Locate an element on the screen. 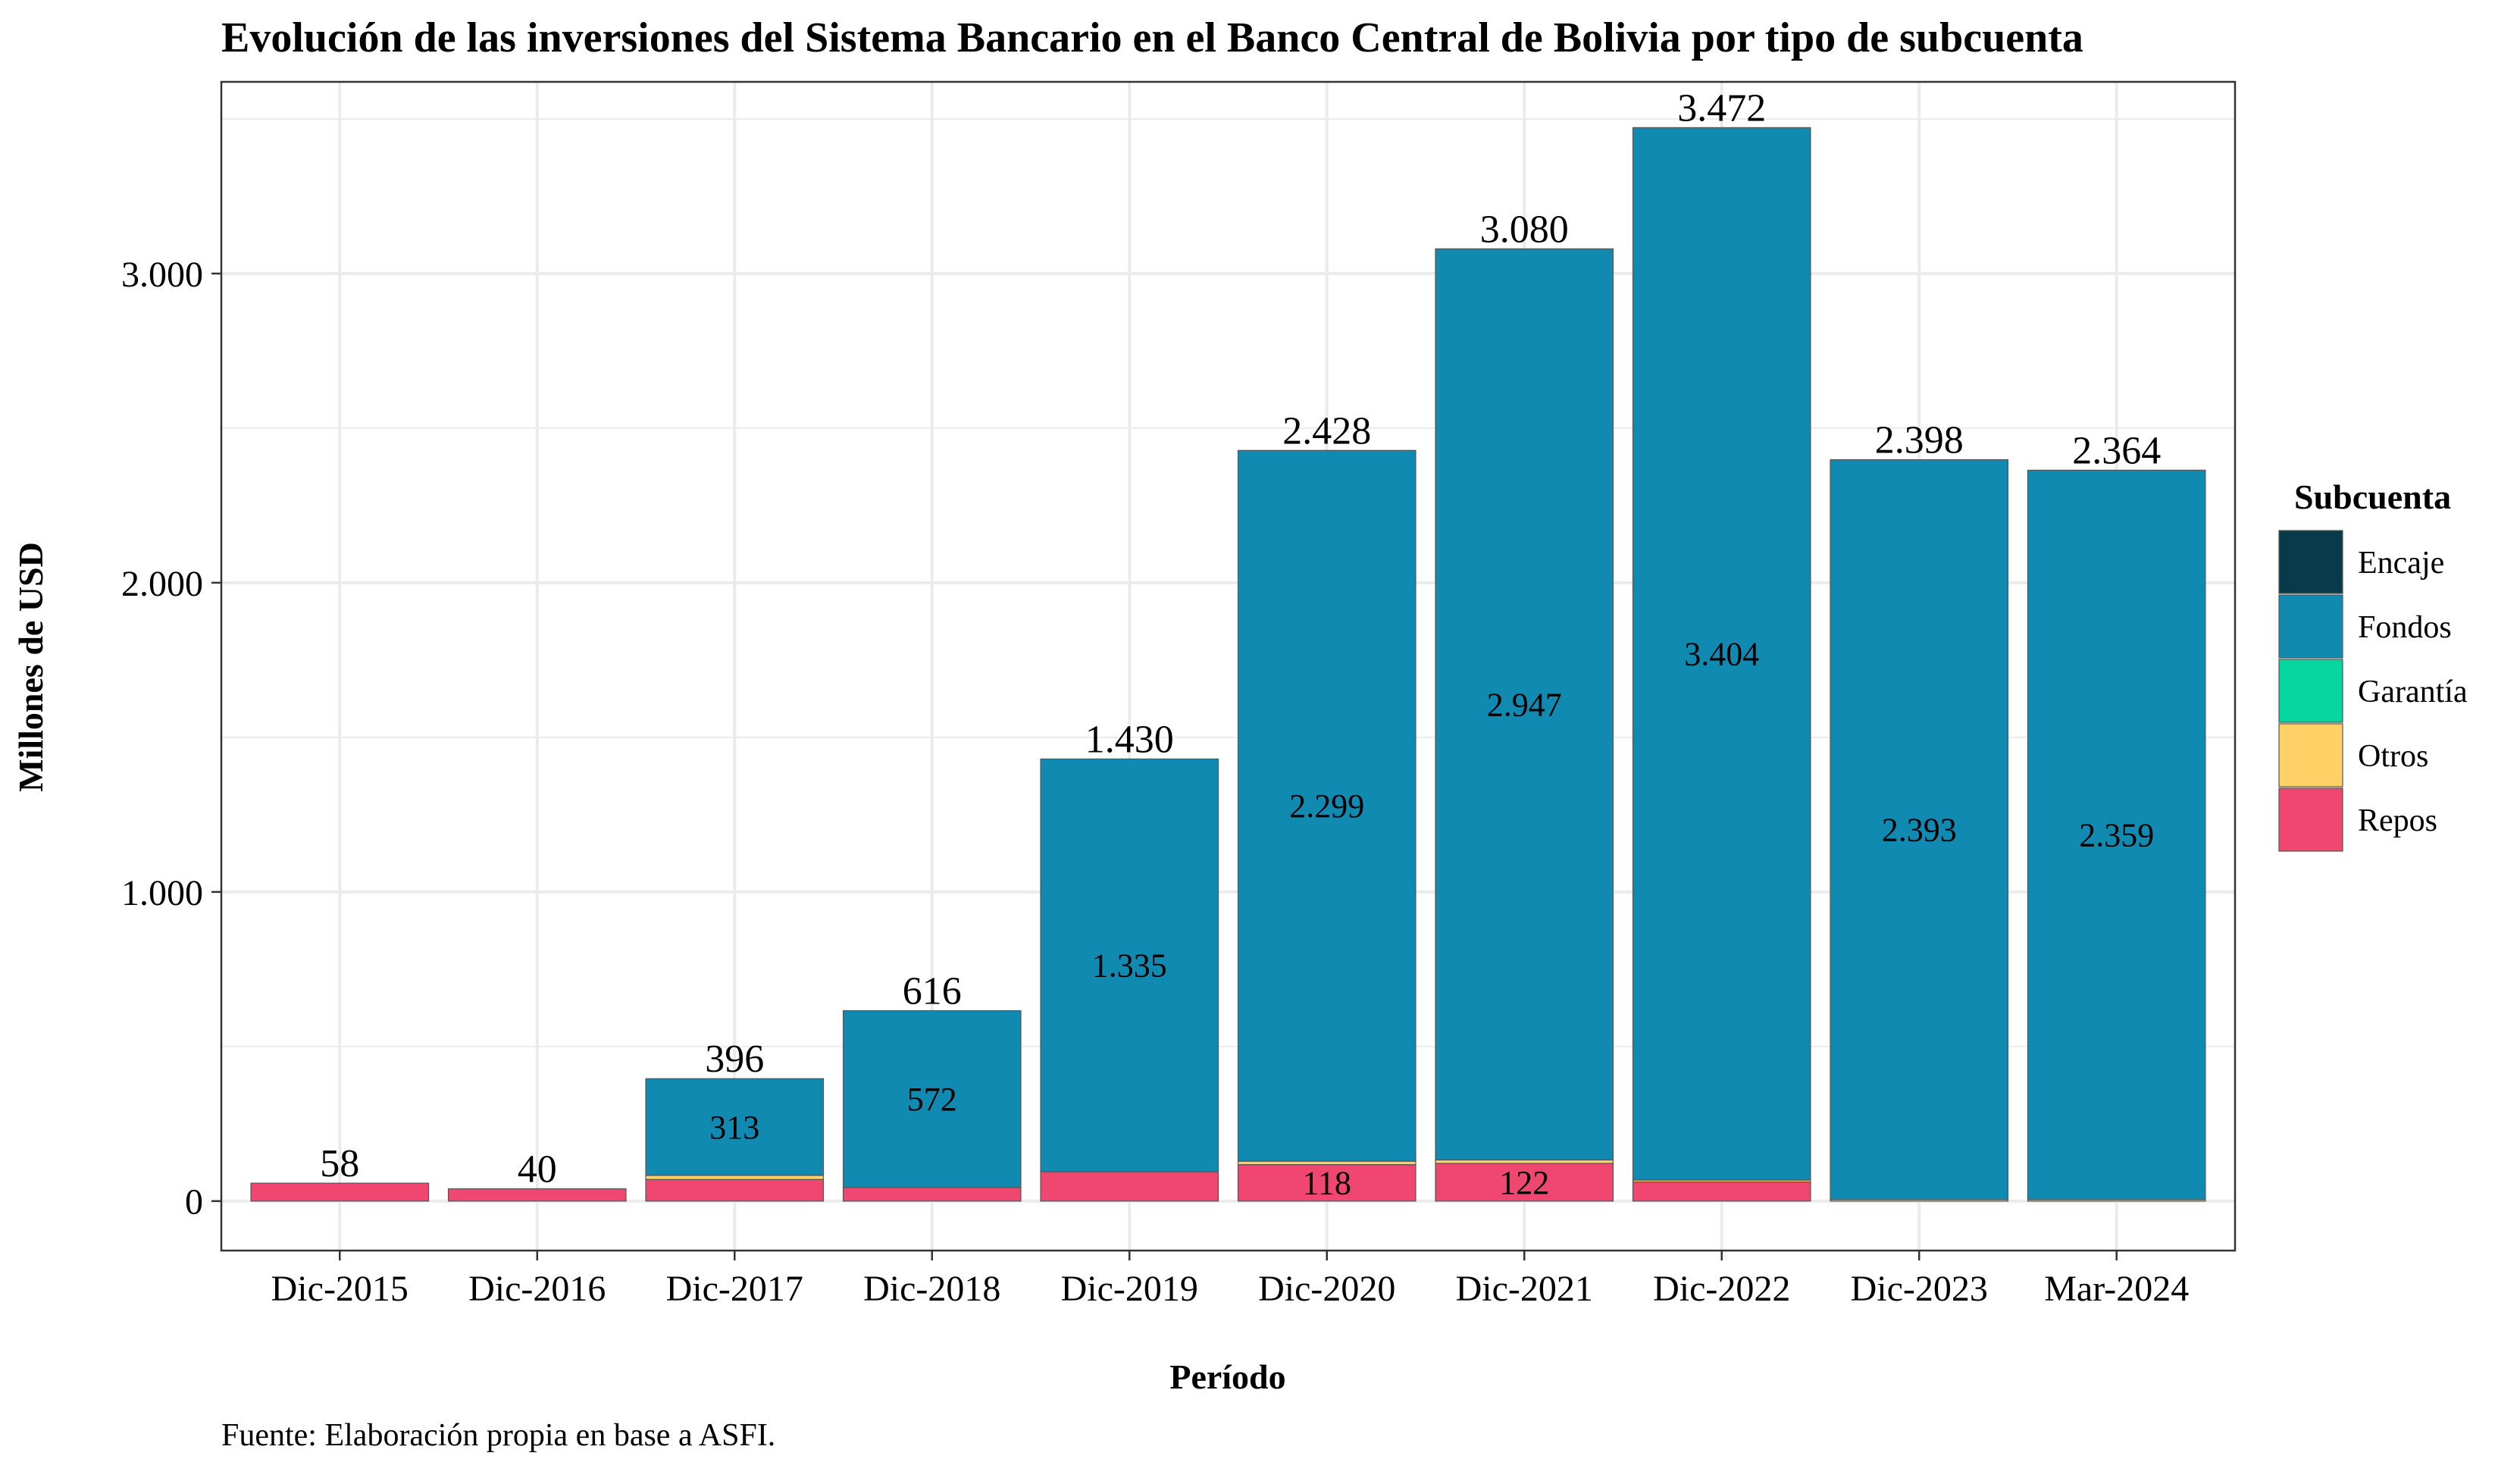 This screenshot has height=1459, width=2520. x-tick-label: Dic-2017 is located at coordinates (734, 1289).